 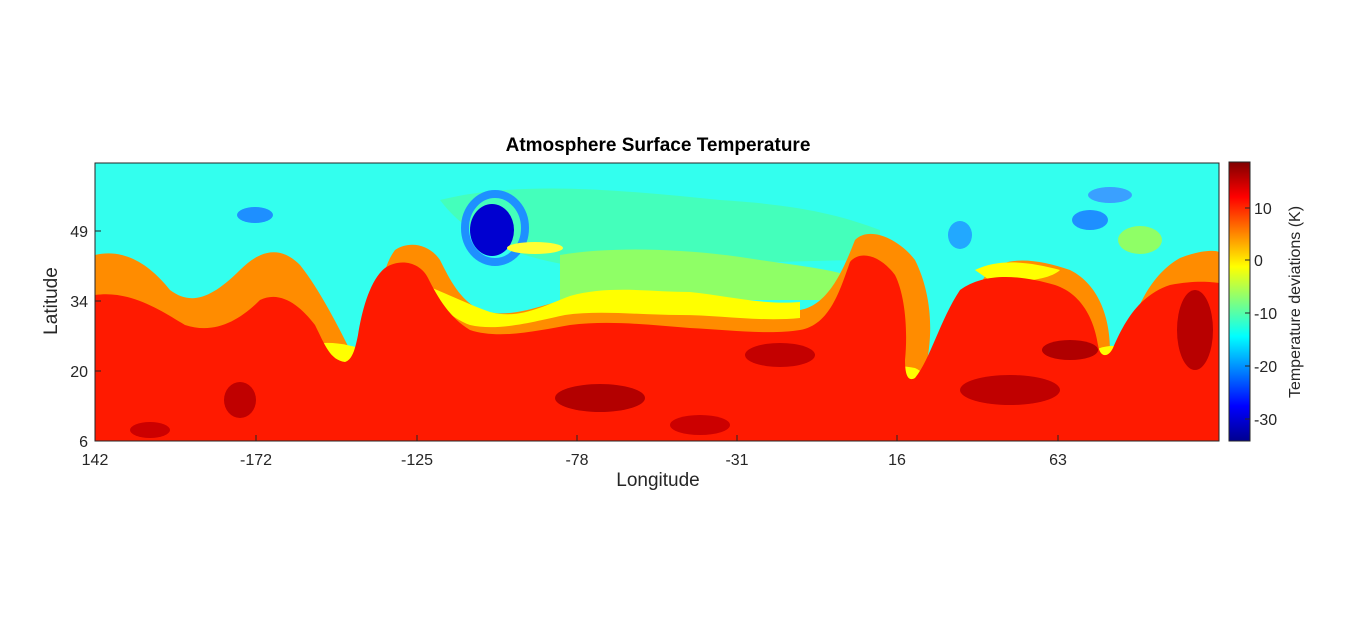 What do you see at coordinates (1265, 367) in the screenshot?
I see `colorbar-tick-label: -20` at bounding box center [1265, 367].